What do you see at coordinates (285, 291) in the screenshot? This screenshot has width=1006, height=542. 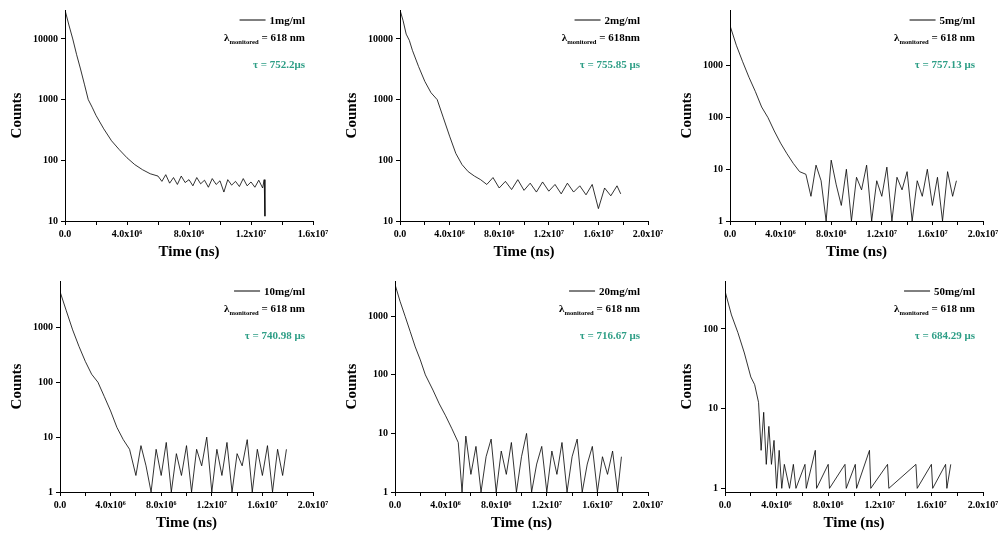 I see `legend-label: 10mg/ml` at bounding box center [285, 291].